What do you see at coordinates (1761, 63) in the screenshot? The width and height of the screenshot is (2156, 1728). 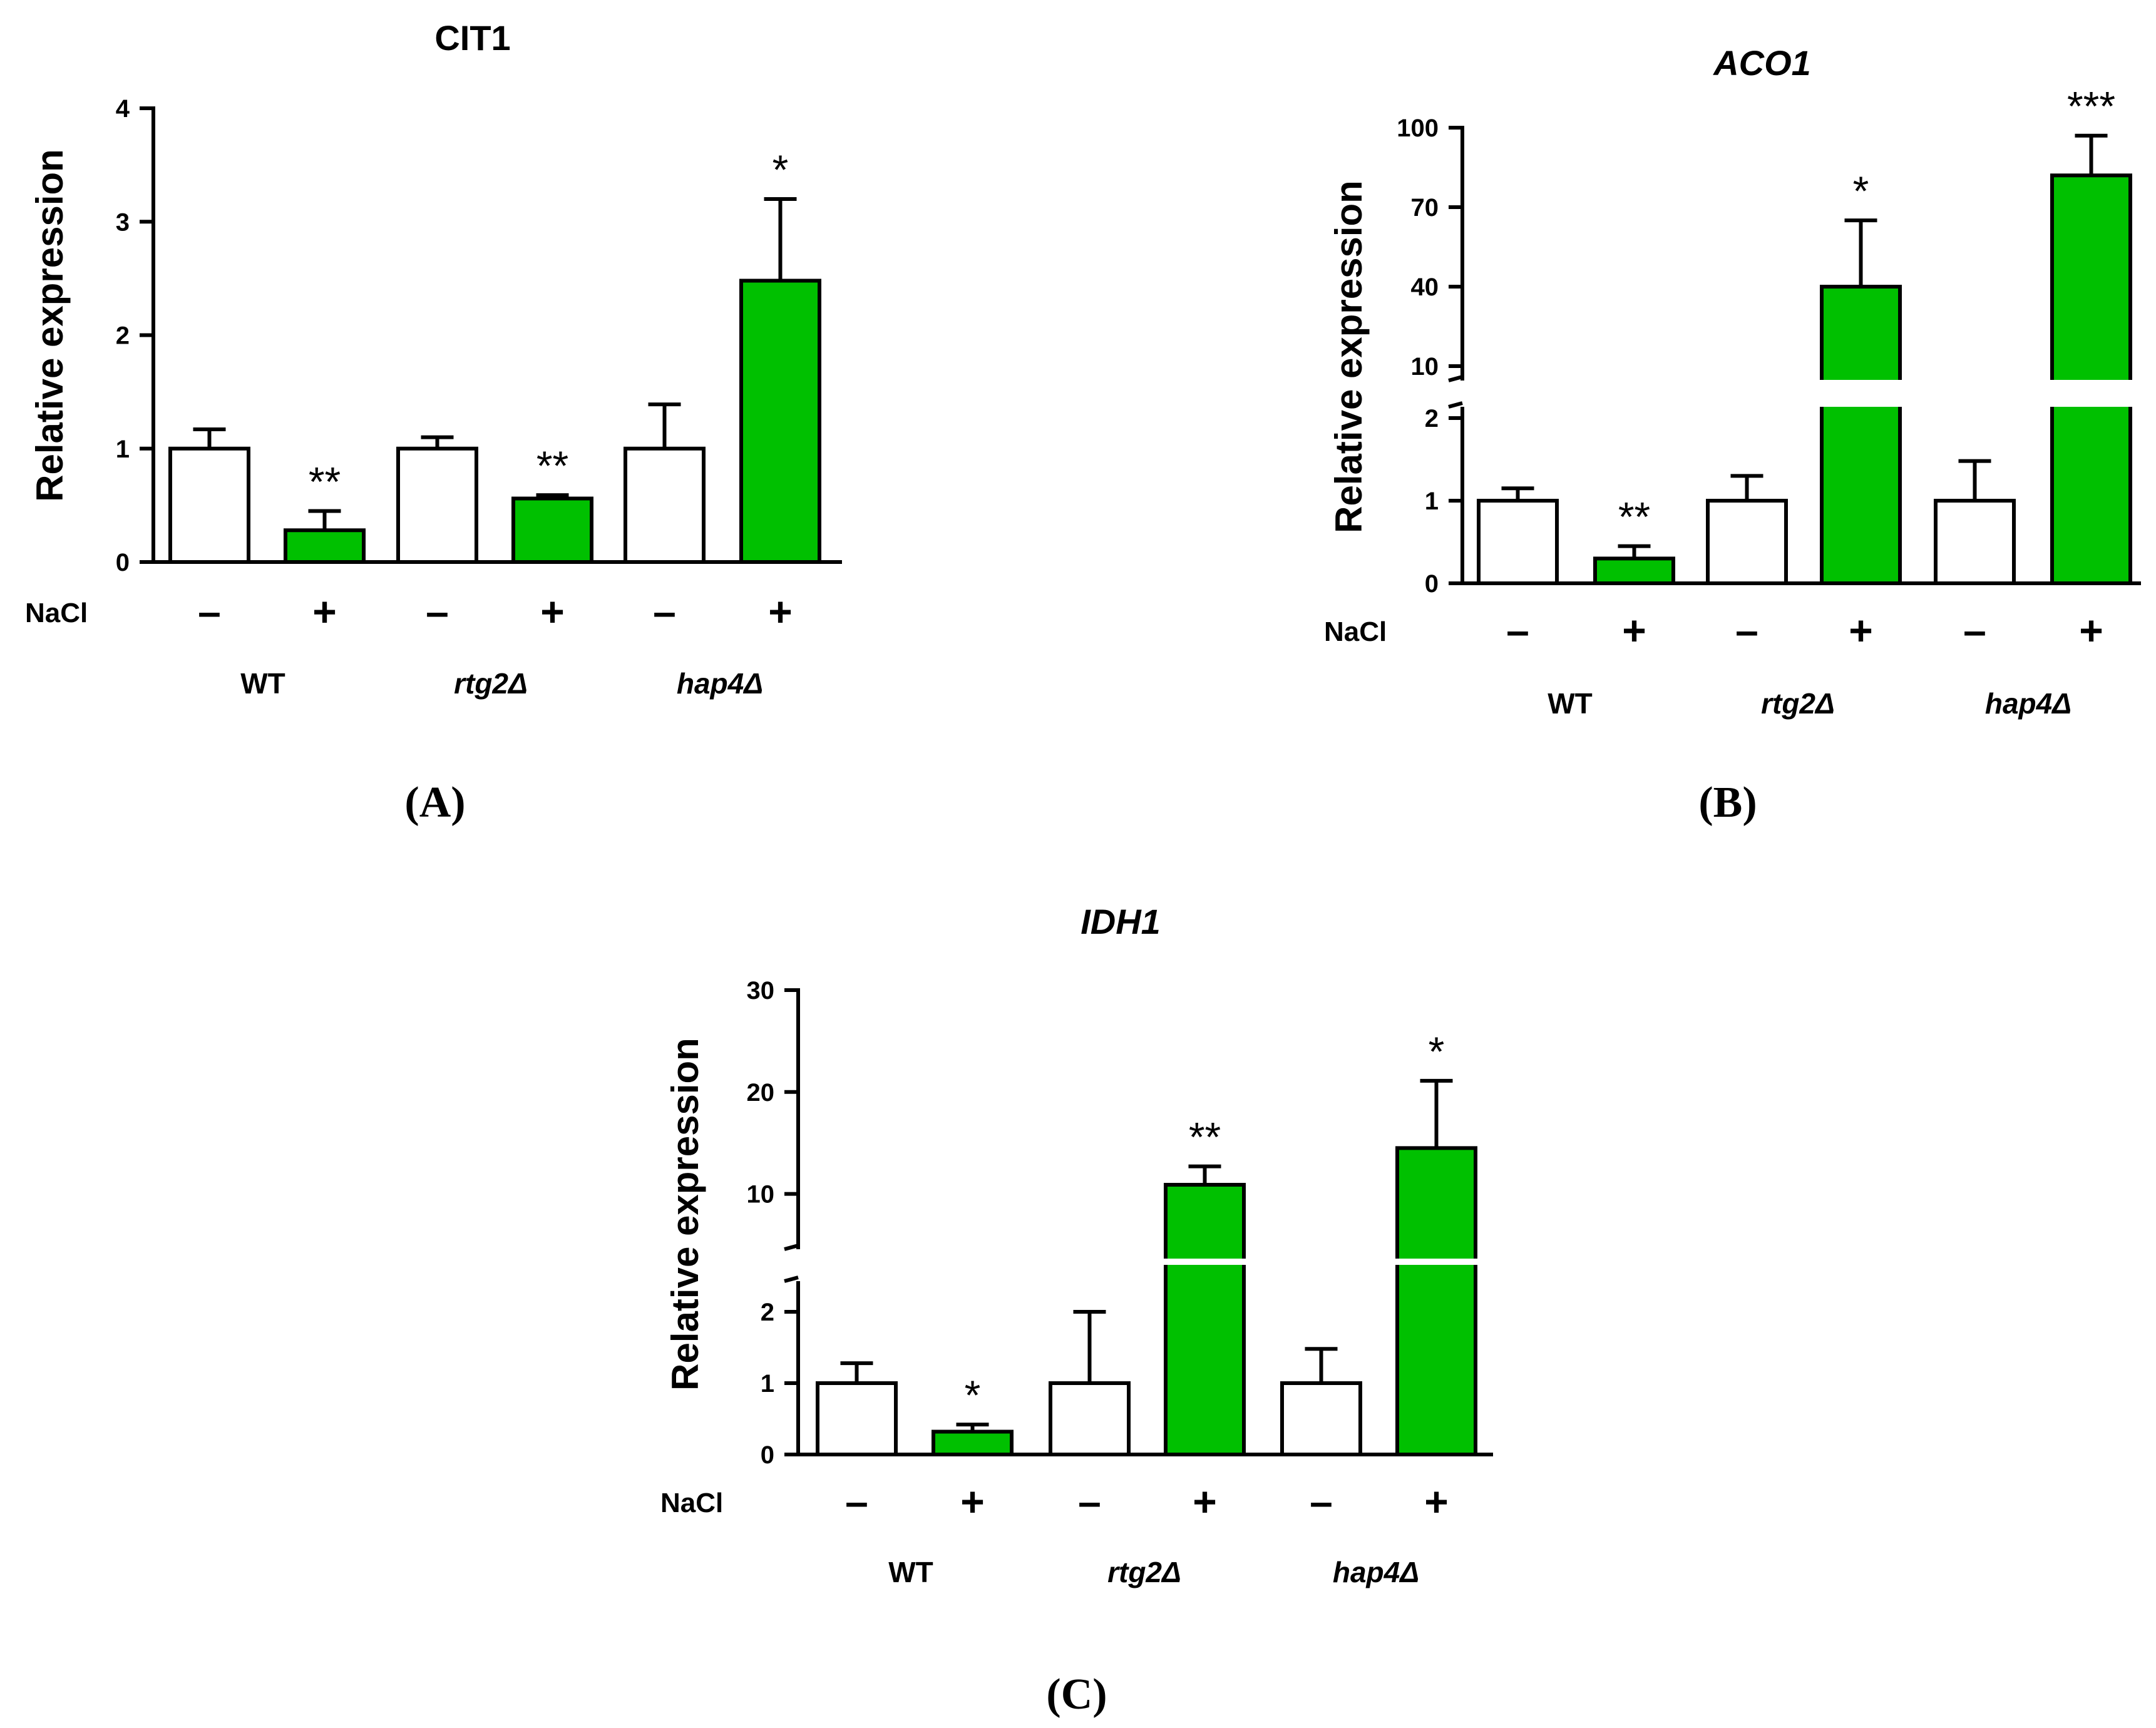 I see `chart-title: ACO1` at bounding box center [1761, 63].